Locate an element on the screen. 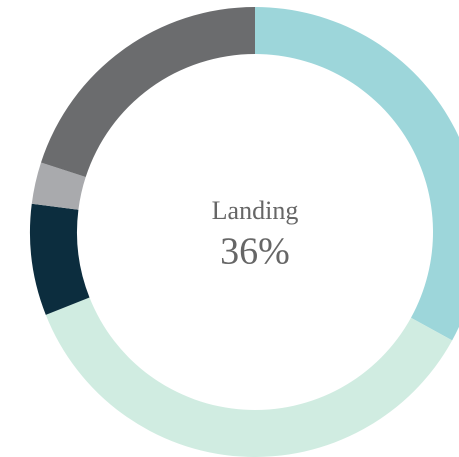  center-category: Landing is located at coordinates (255, 210).